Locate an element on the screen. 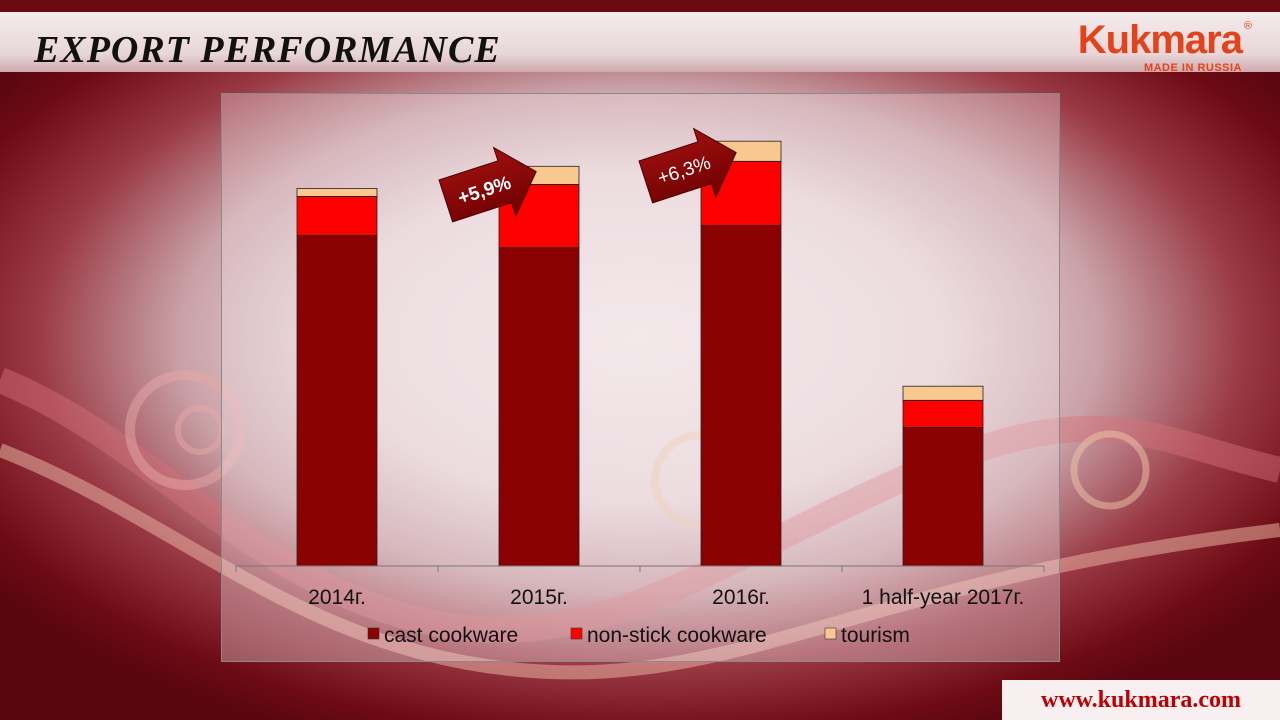 This screenshot has width=1280, height=720. x-axis-tick-labels: 2014г. 2015г. 2016г. 1 half-year 2017г. is located at coordinates (666, 597).